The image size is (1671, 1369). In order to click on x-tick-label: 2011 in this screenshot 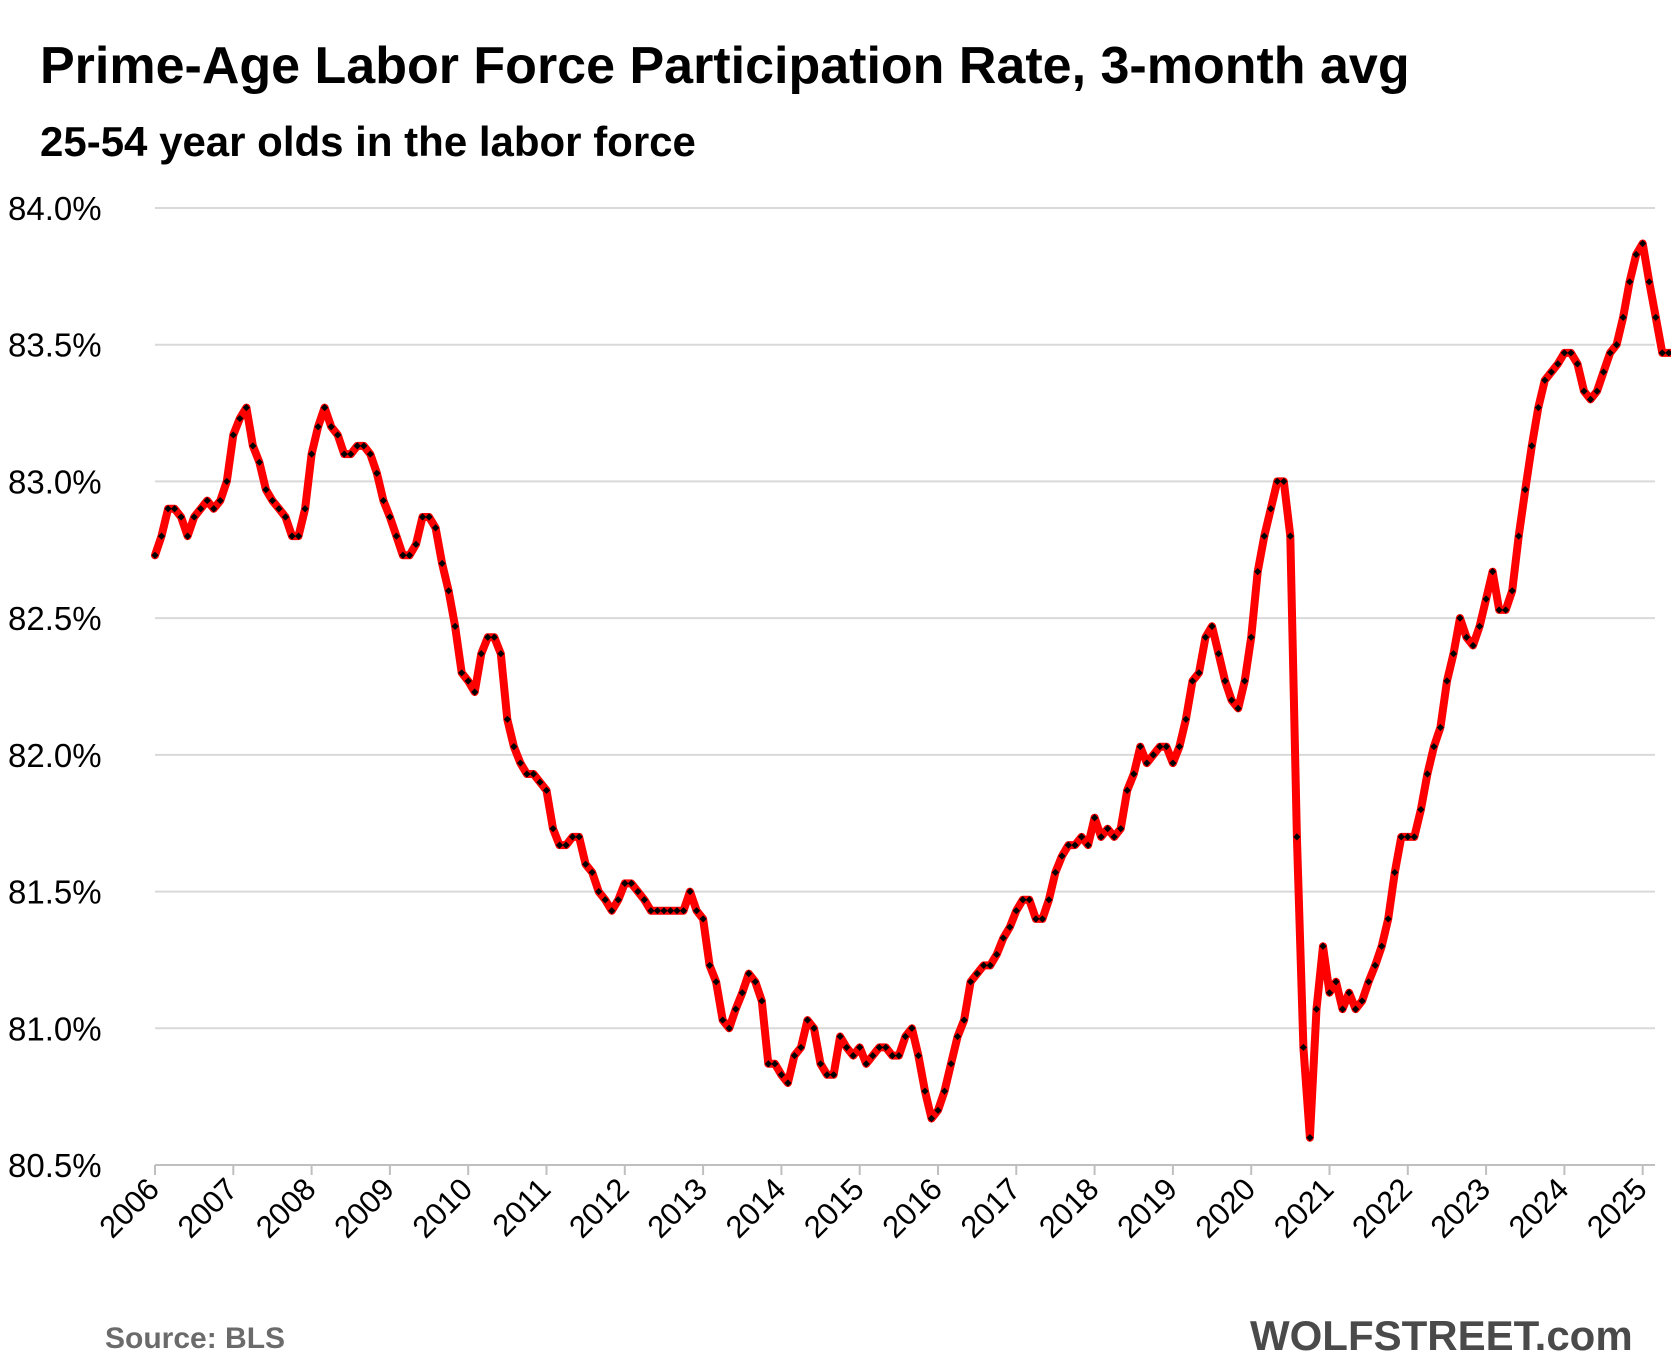, I will do `click(522, 1207)`.